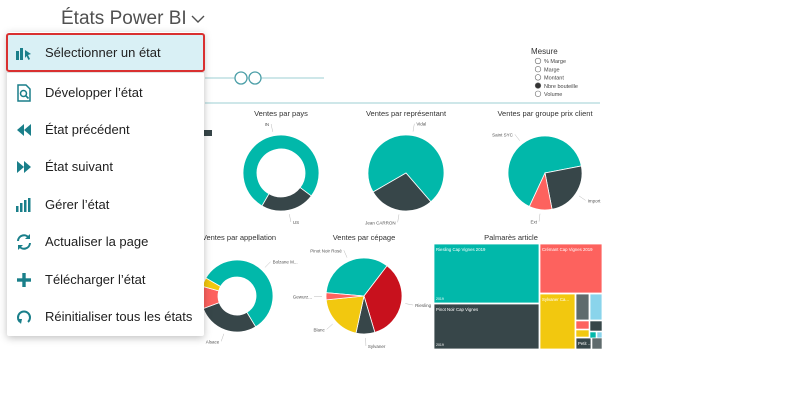 This screenshot has height=400, width=805. Describe the element at coordinates (87, 129) in the screenshot. I see `menu-item-label: État précédent` at that location.